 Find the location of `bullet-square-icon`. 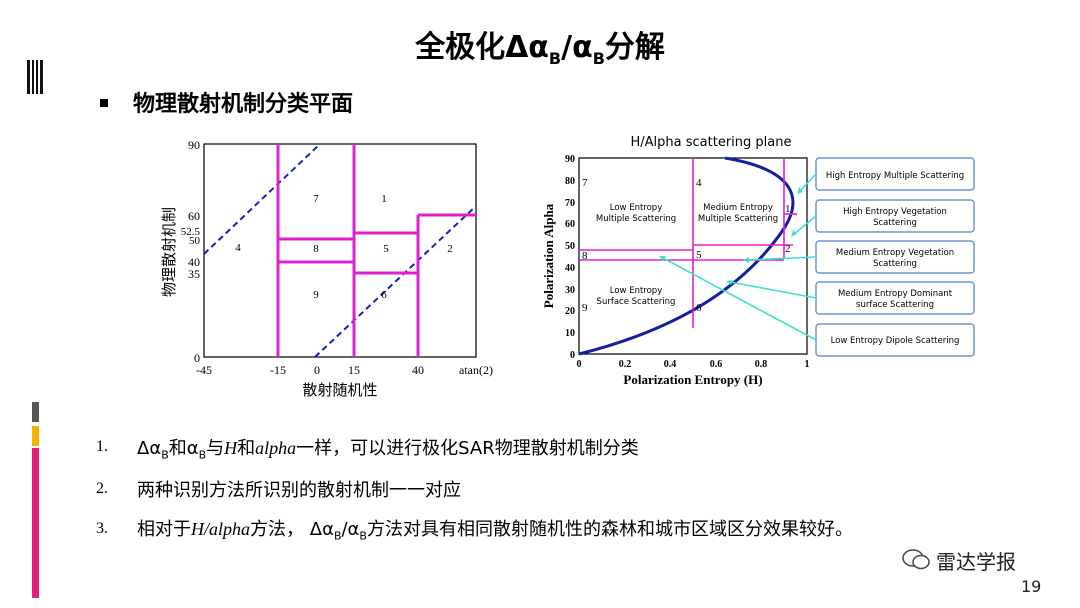

bullet-square-icon is located at coordinates (104, 103).